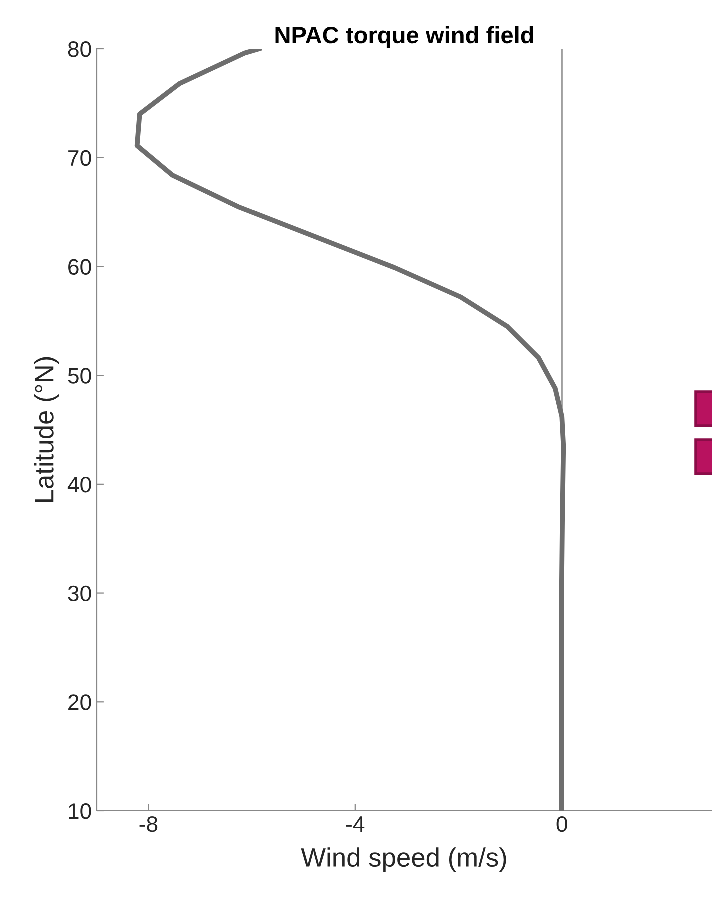 This screenshot has height=899, width=712. Describe the element at coordinates (80, 50) in the screenshot. I see `y-tick-label: 80` at that location.